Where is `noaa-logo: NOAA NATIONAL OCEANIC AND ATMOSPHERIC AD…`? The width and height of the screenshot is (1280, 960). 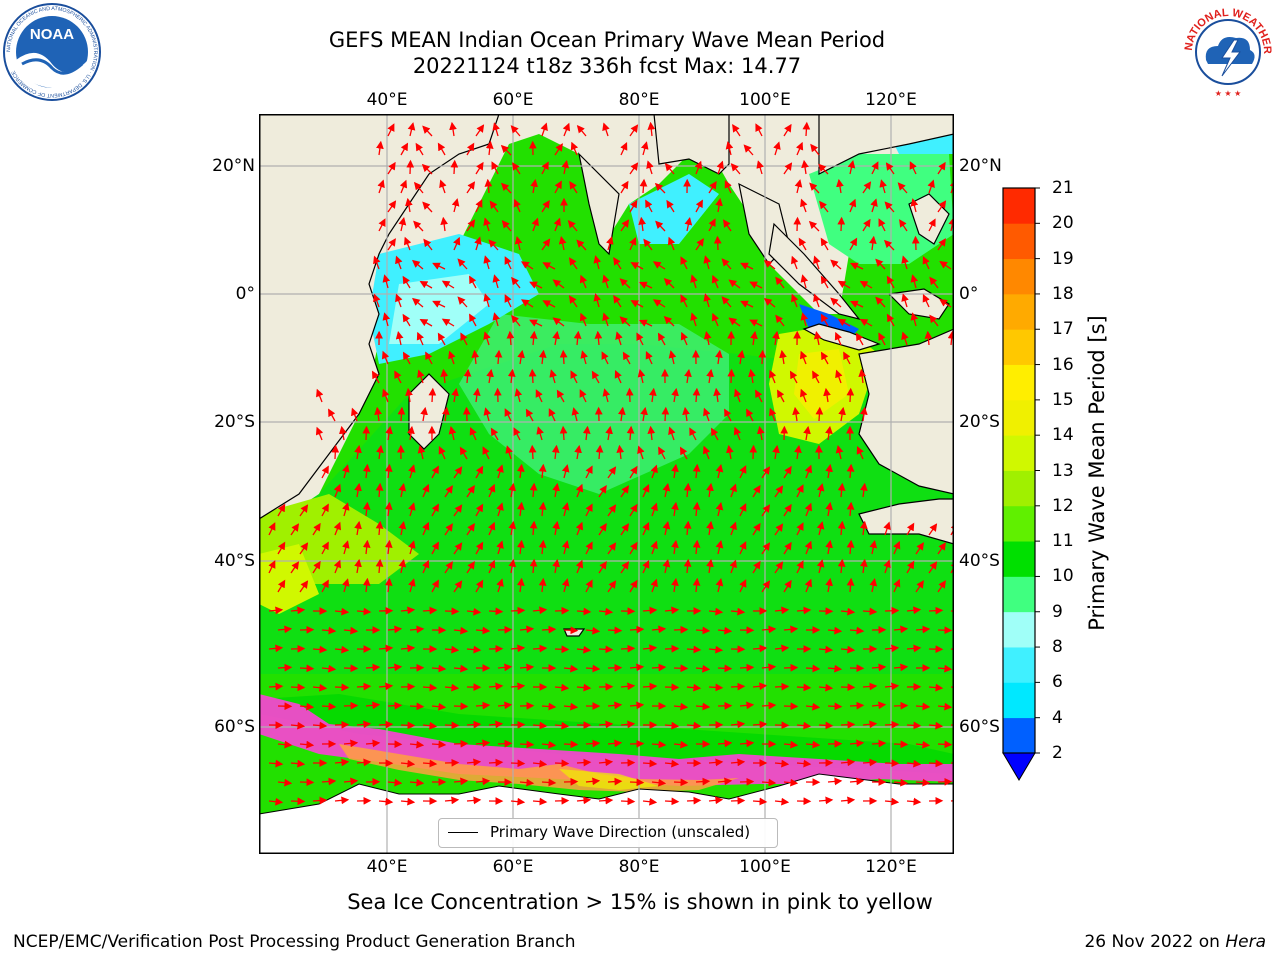
noaa-logo: NOAA NATIONAL OCEANIC AND ATMOSPHERIC AD… is located at coordinates (52, 52).